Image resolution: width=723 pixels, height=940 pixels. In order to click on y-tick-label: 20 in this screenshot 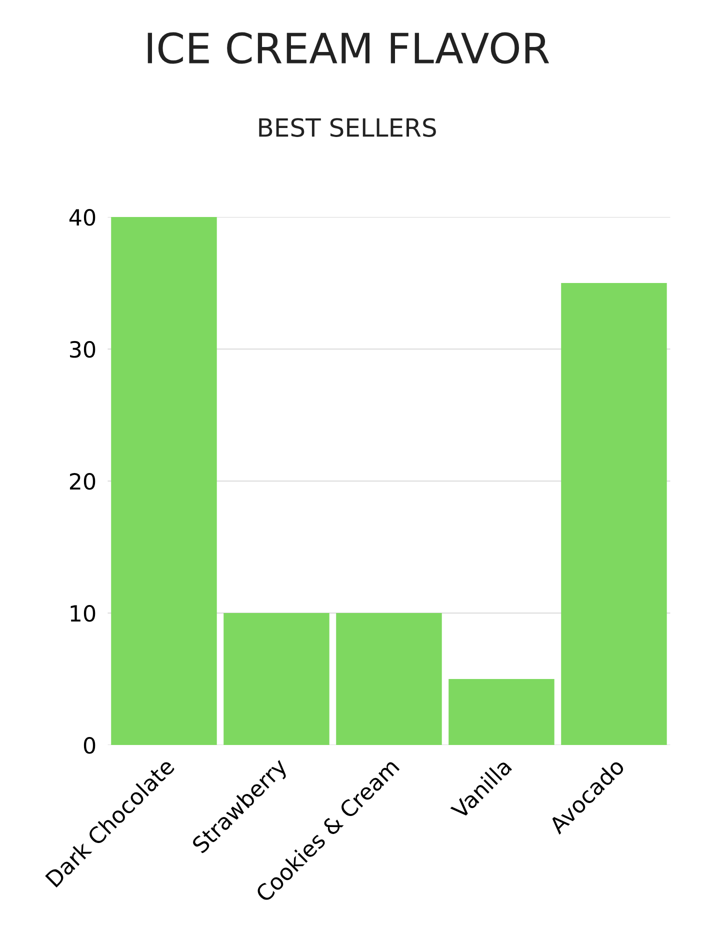, I will do `click(83, 481)`.